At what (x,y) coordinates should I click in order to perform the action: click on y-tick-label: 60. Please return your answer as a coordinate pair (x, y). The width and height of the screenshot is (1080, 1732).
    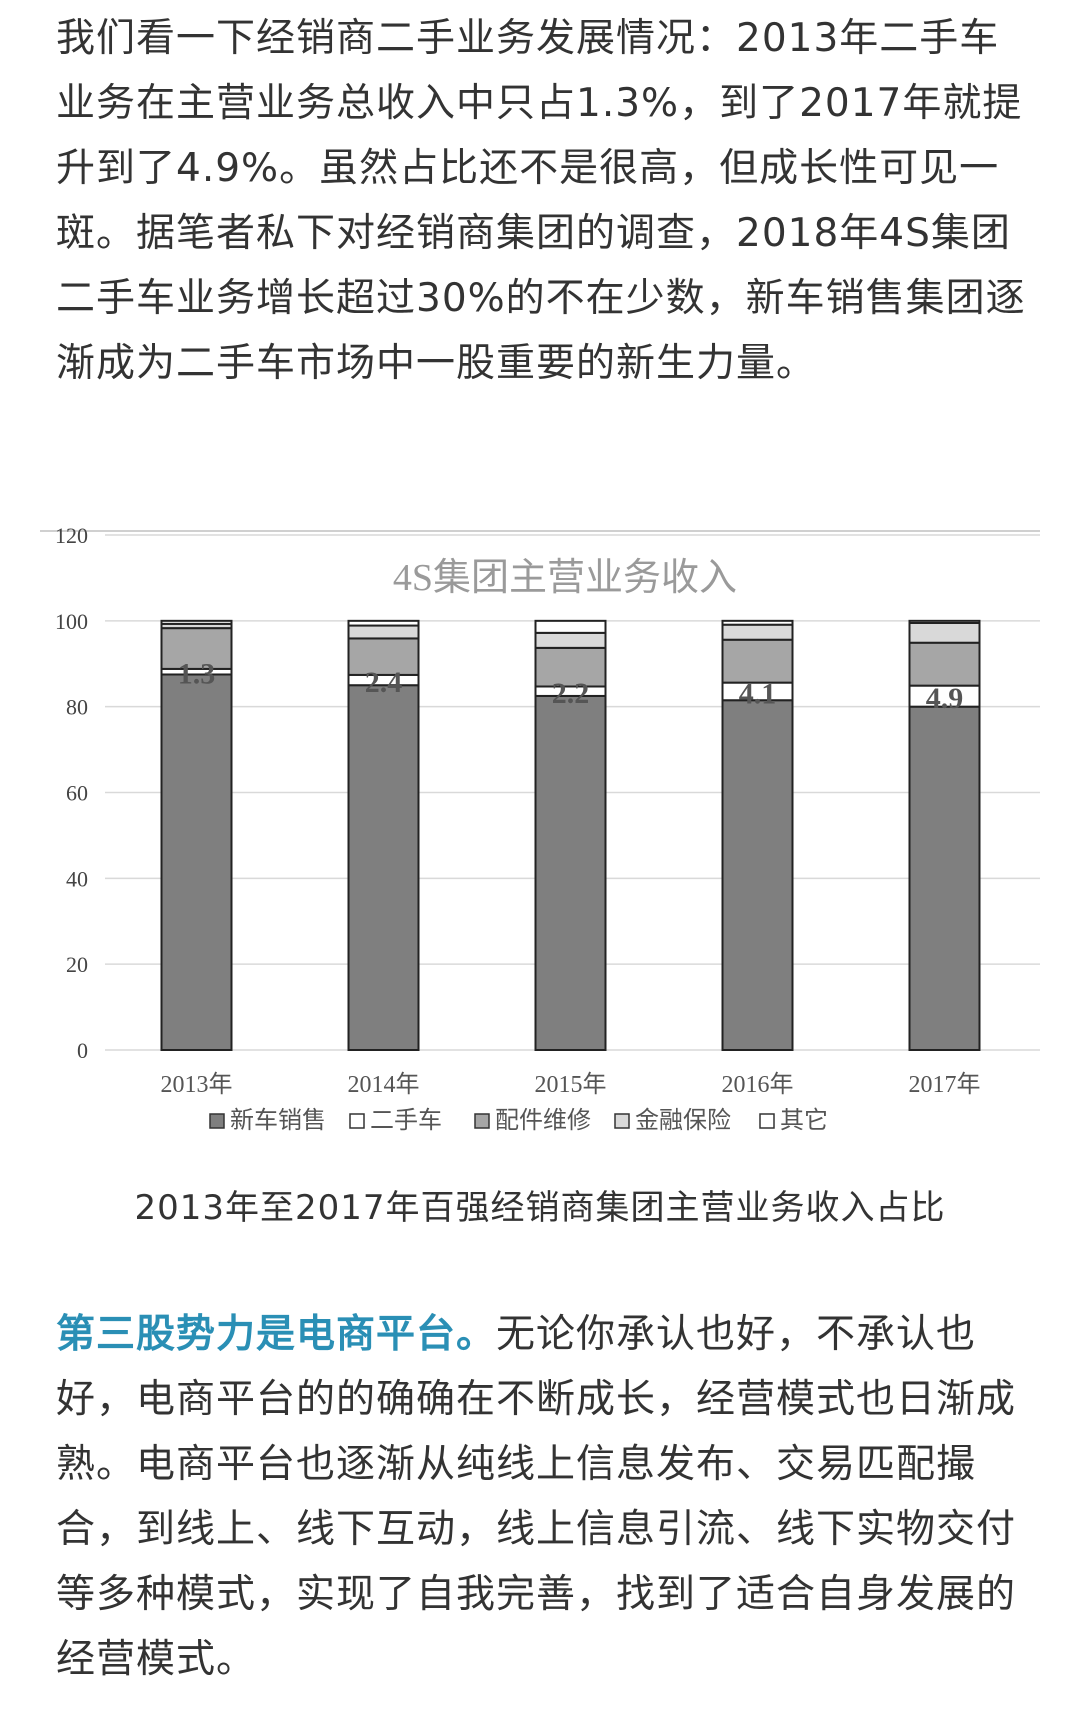
    Looking at the image, I should click on (77, 793).